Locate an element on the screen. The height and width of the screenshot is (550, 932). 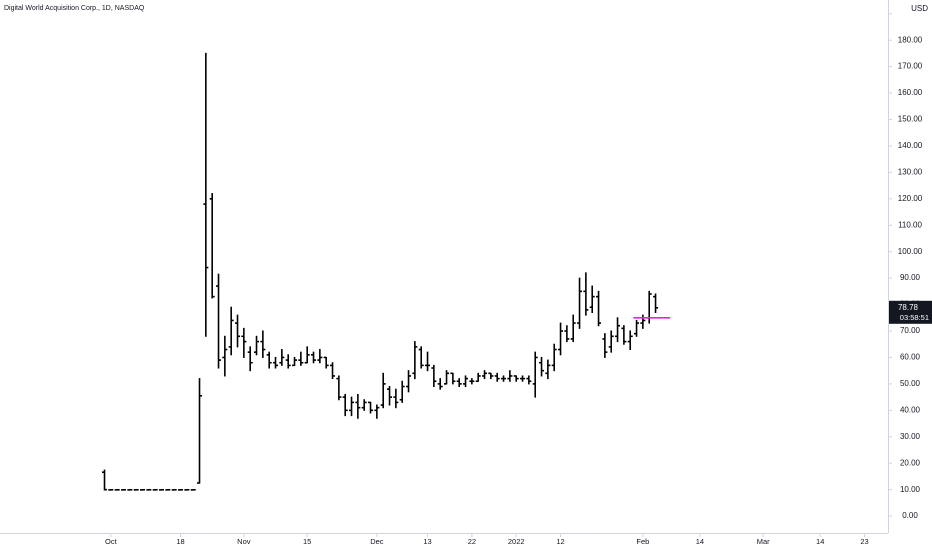
y-tick-label: 110.00 is located at coordinates (910, 224).